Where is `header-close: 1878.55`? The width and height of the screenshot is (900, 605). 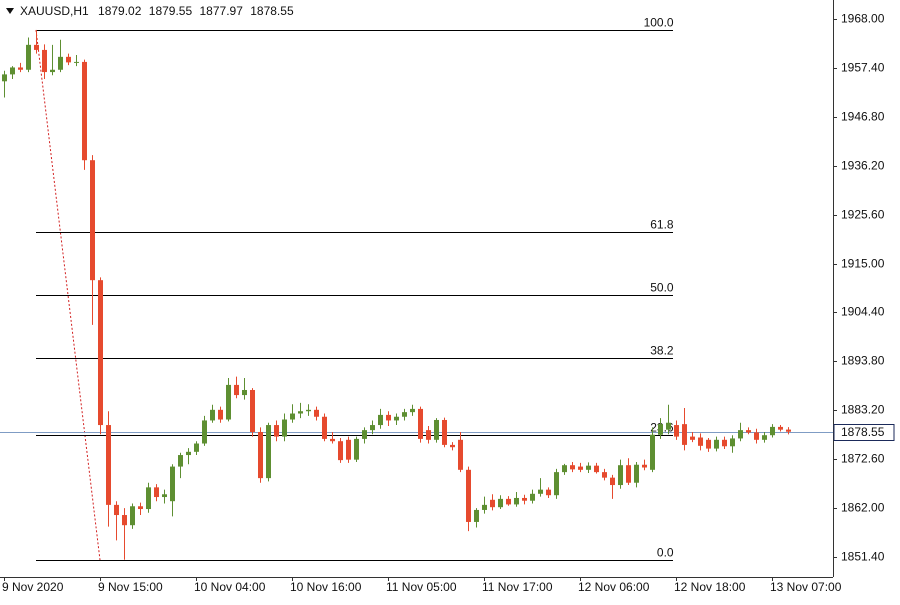
header-close: 1878.55 is located at coordinates (272, 11).